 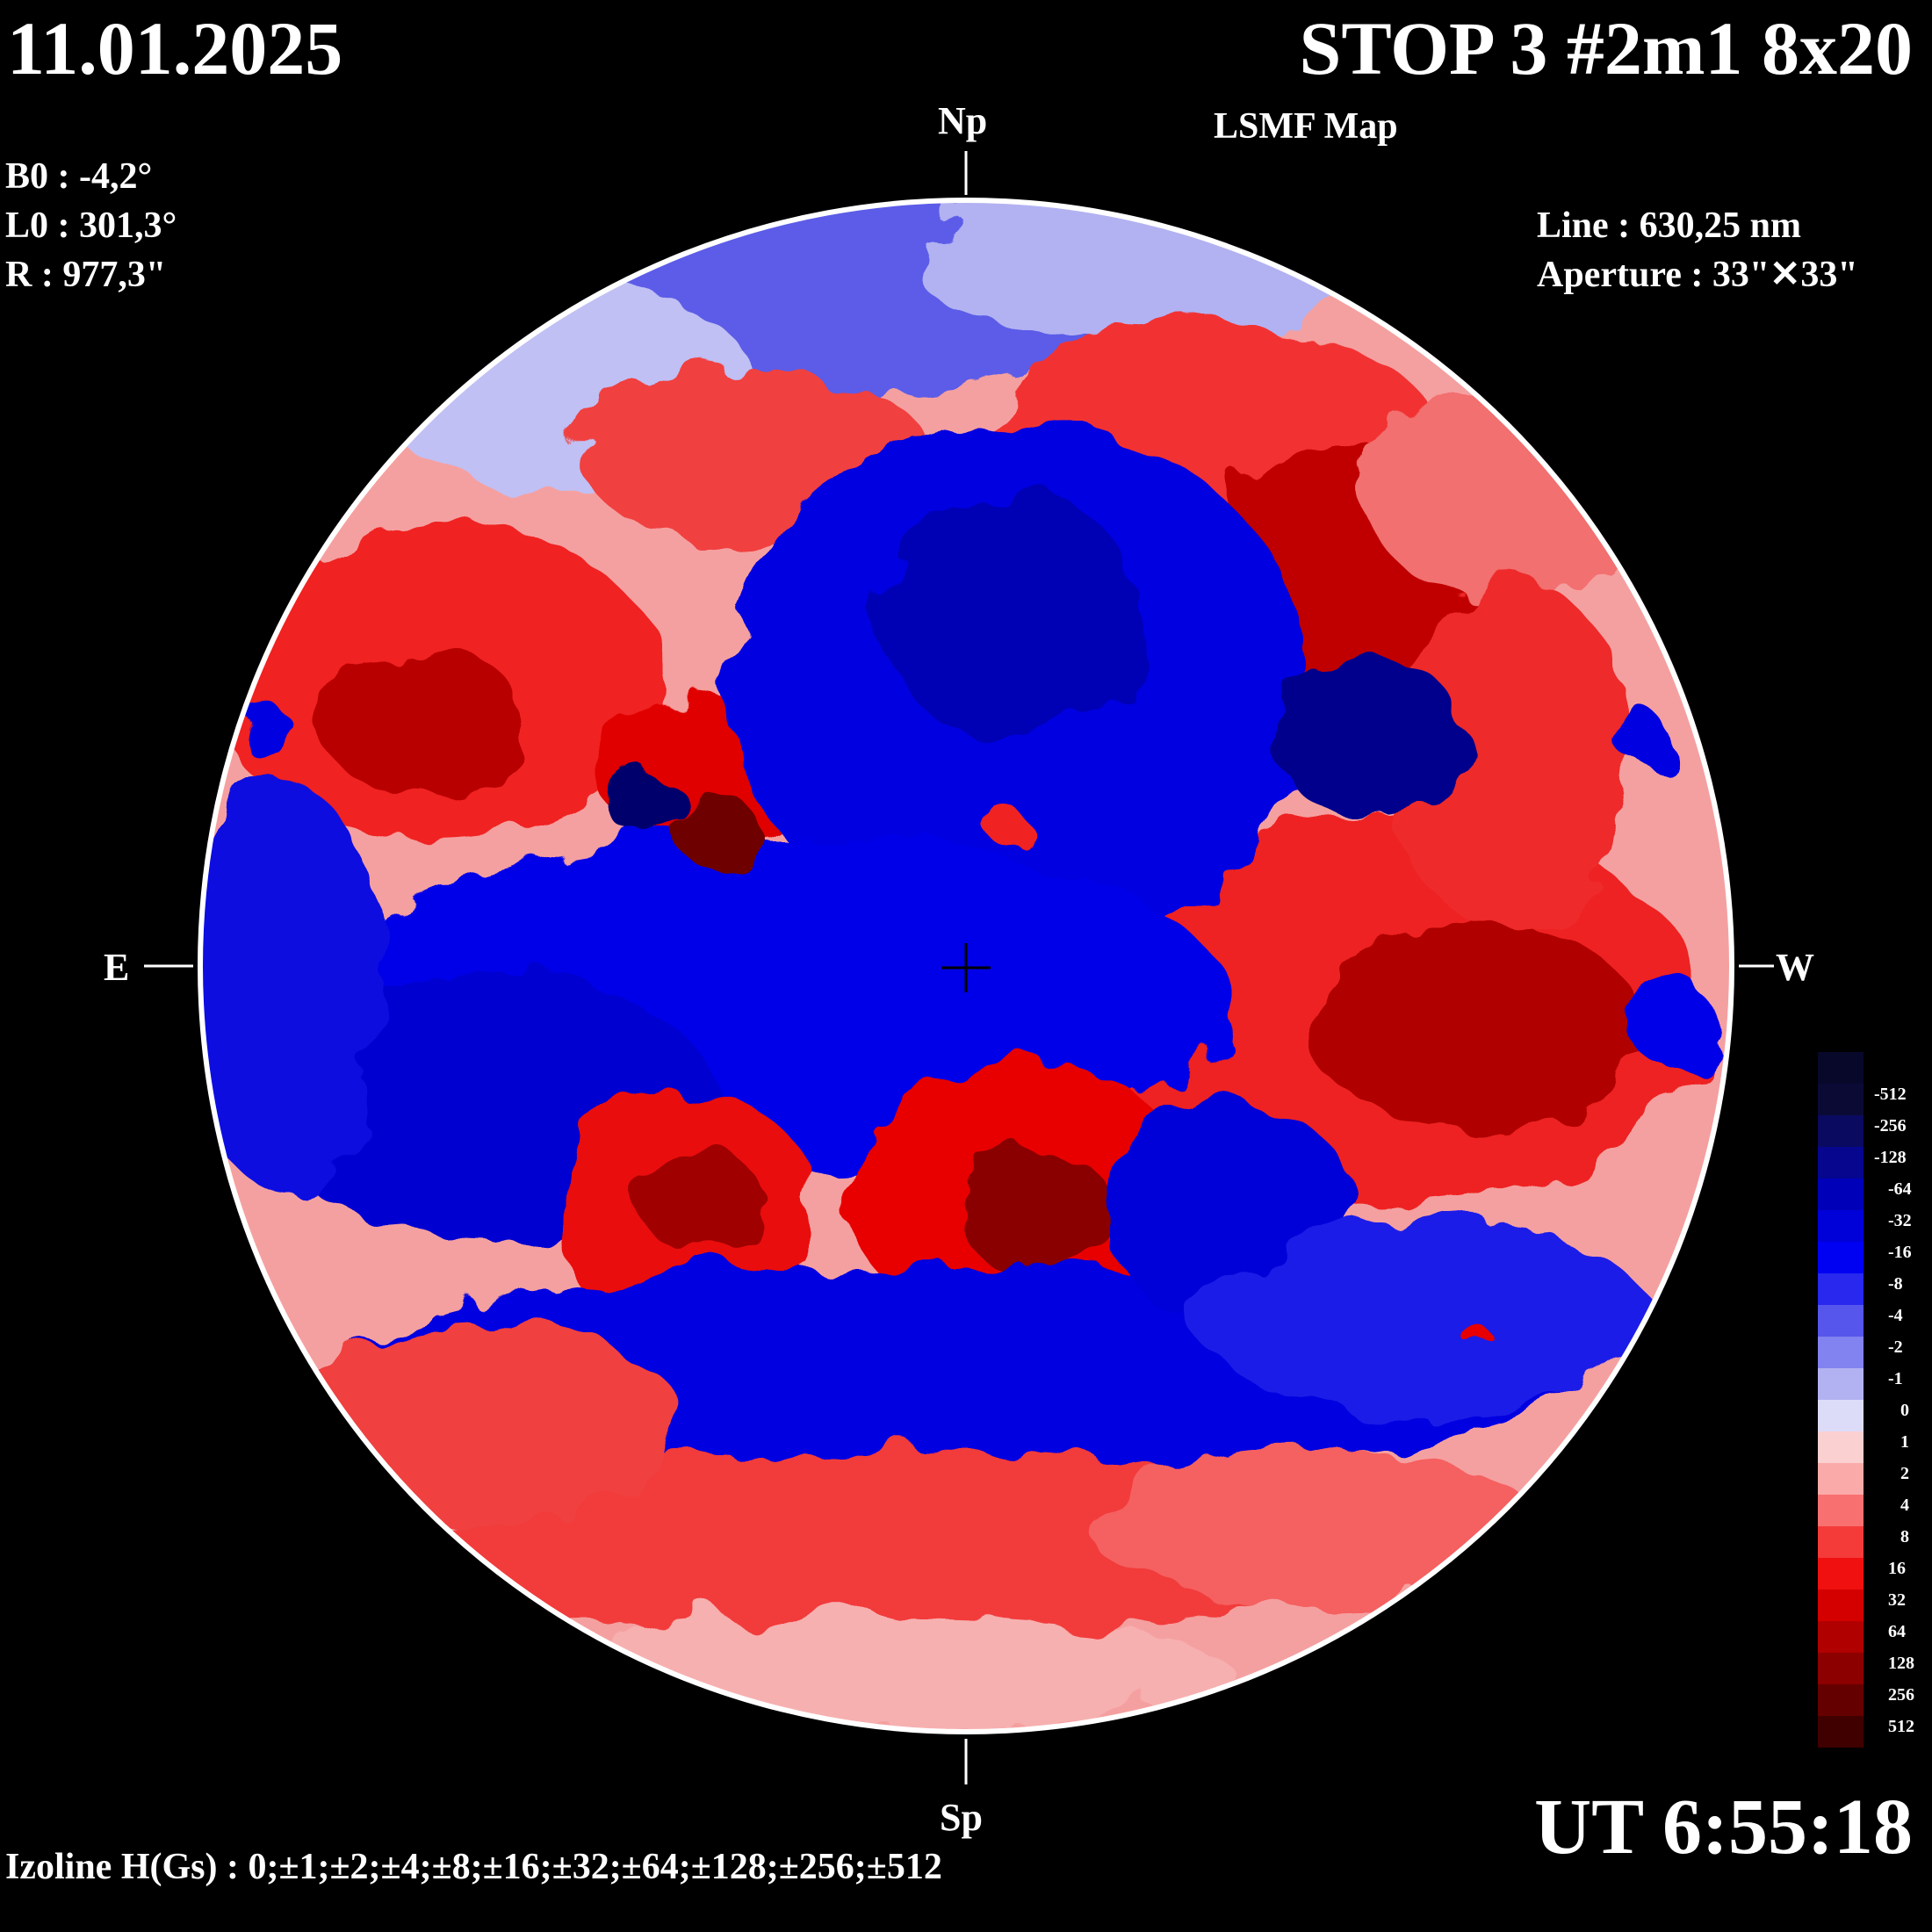 I want to click on east-label: E, so click(x=117, y=968).